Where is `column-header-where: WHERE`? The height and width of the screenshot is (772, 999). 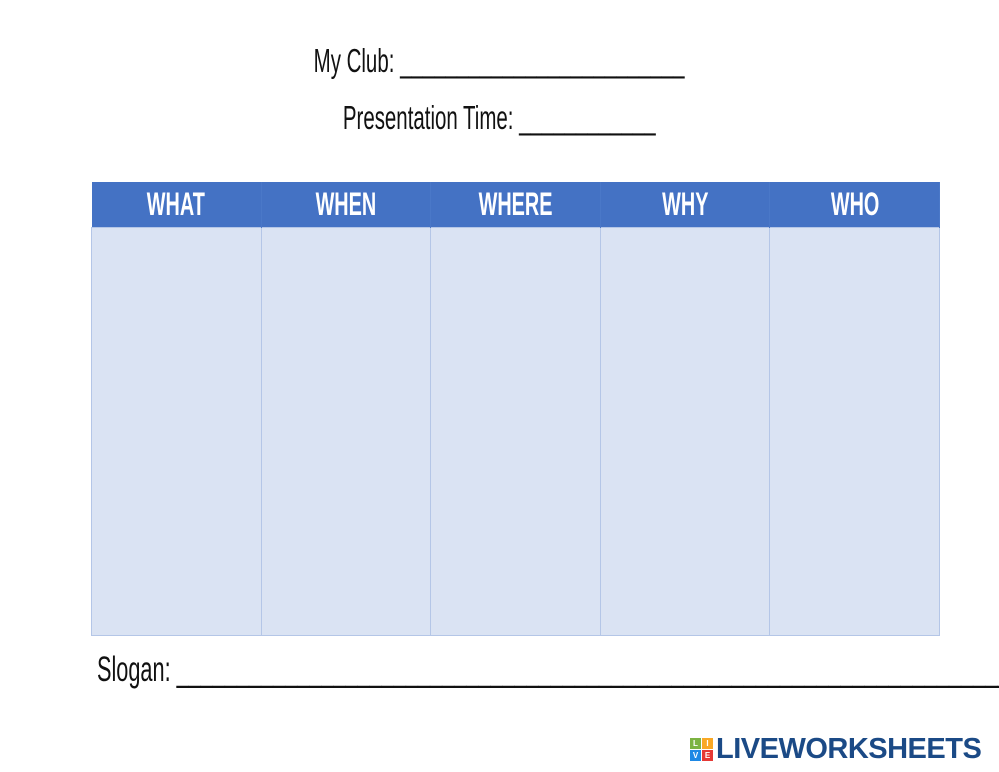 column-header-where: WHERE is located at coordinates (515, 205).